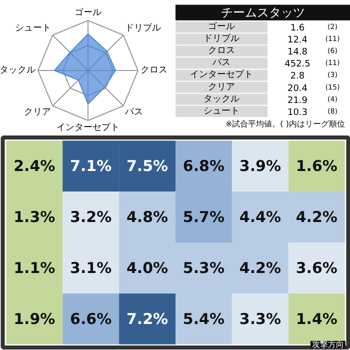 The width and height of the screenshot is (350, 350). I want to click on data-label: 14.8, so click(297, 53).